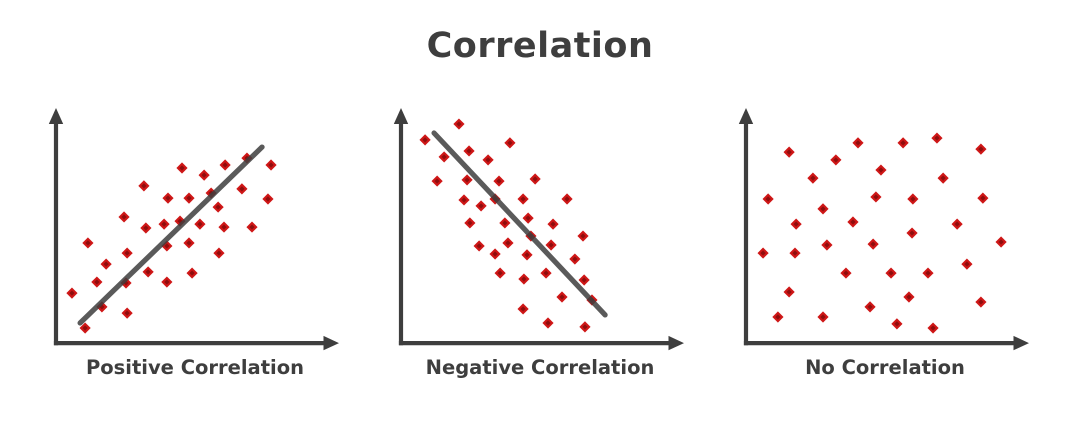 The image size is (1080, 423). What do you see at coordinates (885, 367) in the screenshot?
I see `chart-caption-none: No Correlation` at bounding box center [885, 367].